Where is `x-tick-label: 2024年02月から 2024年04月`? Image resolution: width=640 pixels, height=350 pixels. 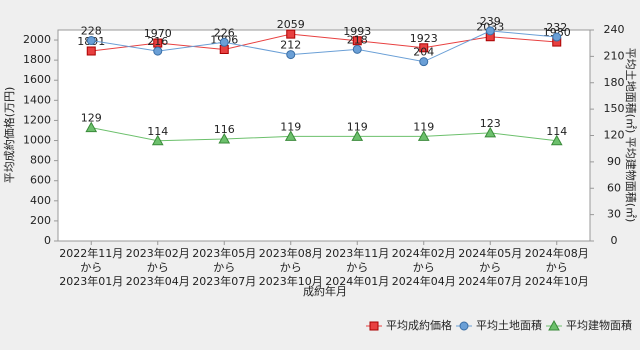 x-tick-label: 2024年02月から 2024年04月 is located at coordinates (424, 267).